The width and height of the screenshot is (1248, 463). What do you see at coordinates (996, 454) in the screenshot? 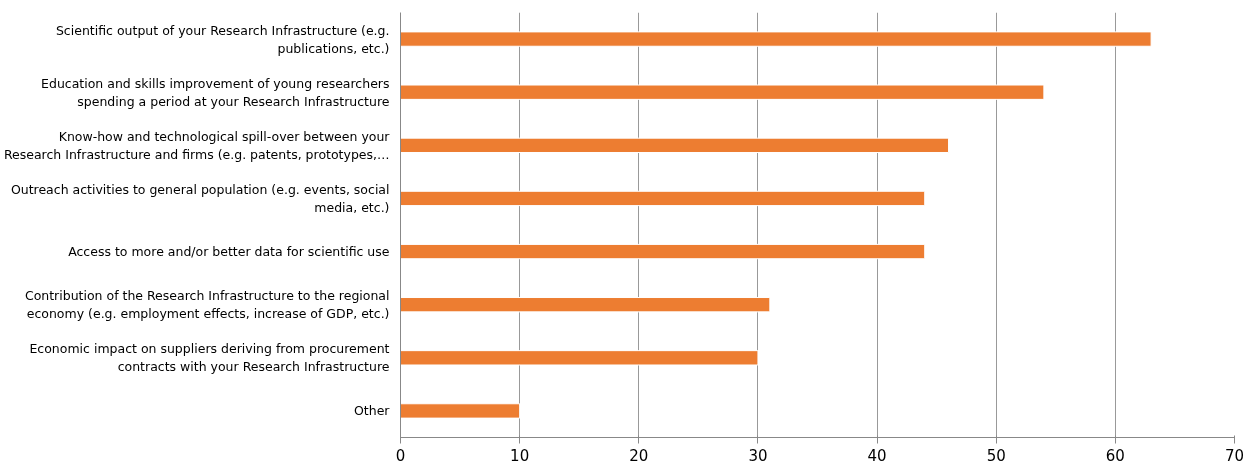
I see `x-tick-label: 50` at bounding box center [996, 454].